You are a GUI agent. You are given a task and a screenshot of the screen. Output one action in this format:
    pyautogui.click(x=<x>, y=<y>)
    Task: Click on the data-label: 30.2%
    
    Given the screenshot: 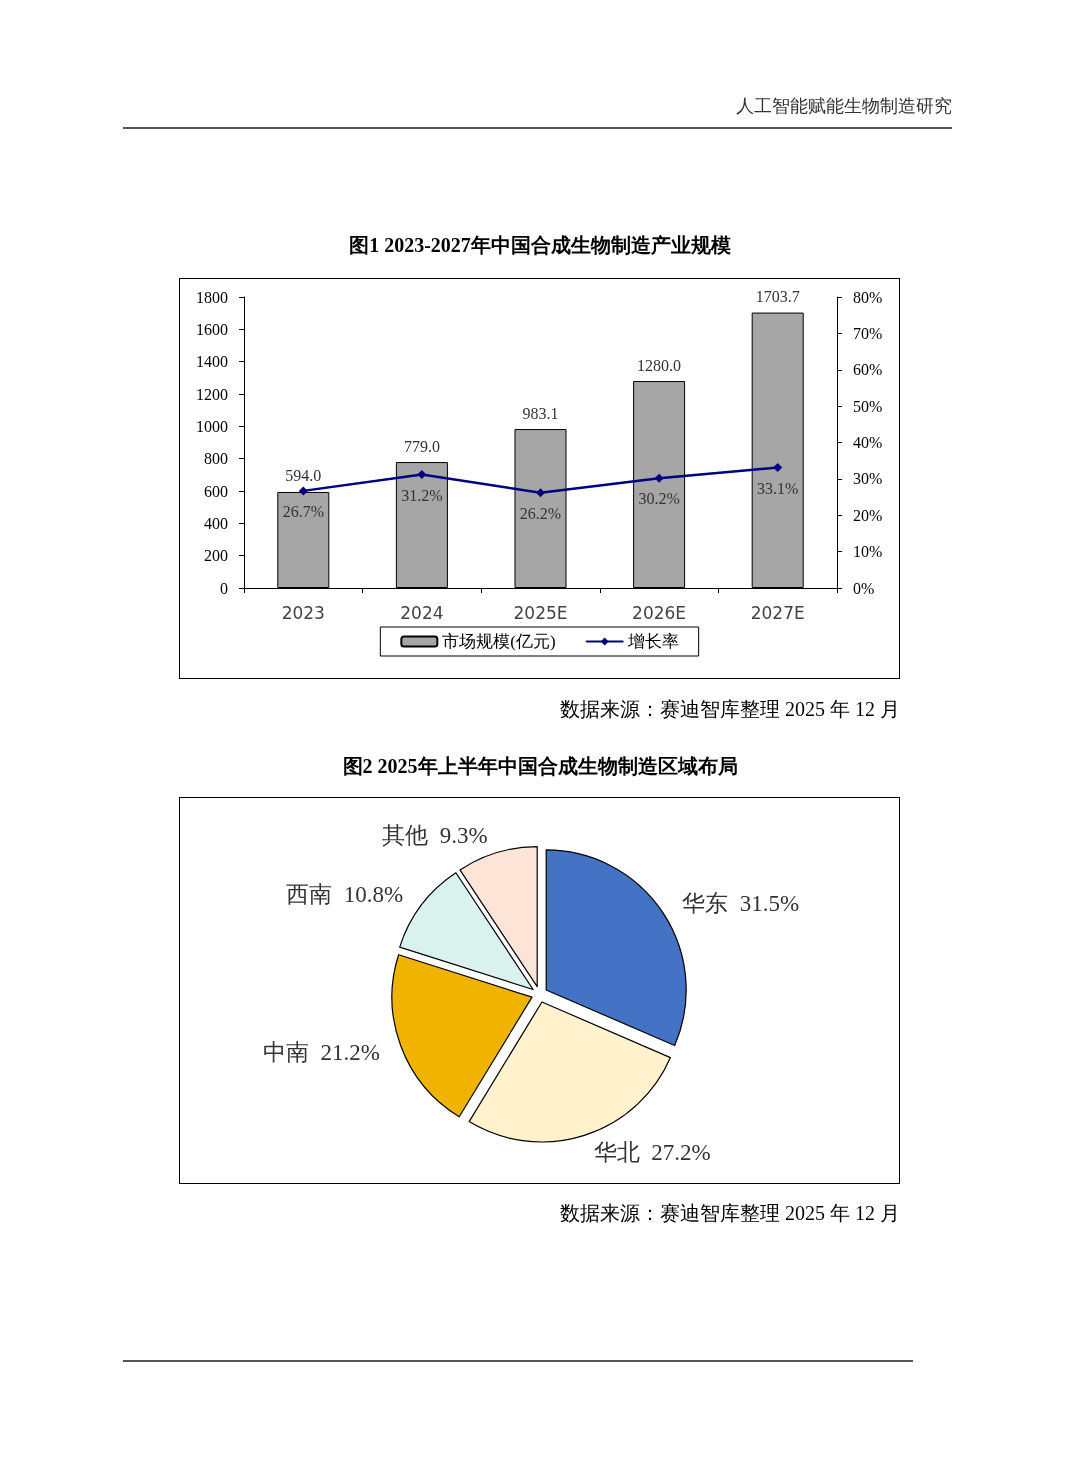 What is the action you would take?
    pyautogui.click(x=659, y=499)
    